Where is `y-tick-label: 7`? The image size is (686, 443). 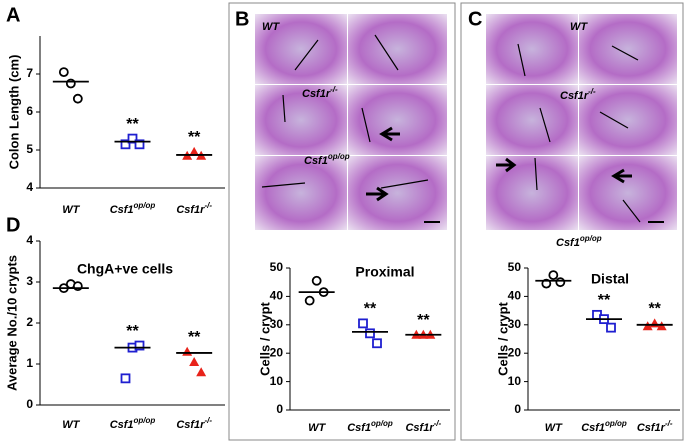 y-tick-label: 7 is located at coordinates (29, 73).